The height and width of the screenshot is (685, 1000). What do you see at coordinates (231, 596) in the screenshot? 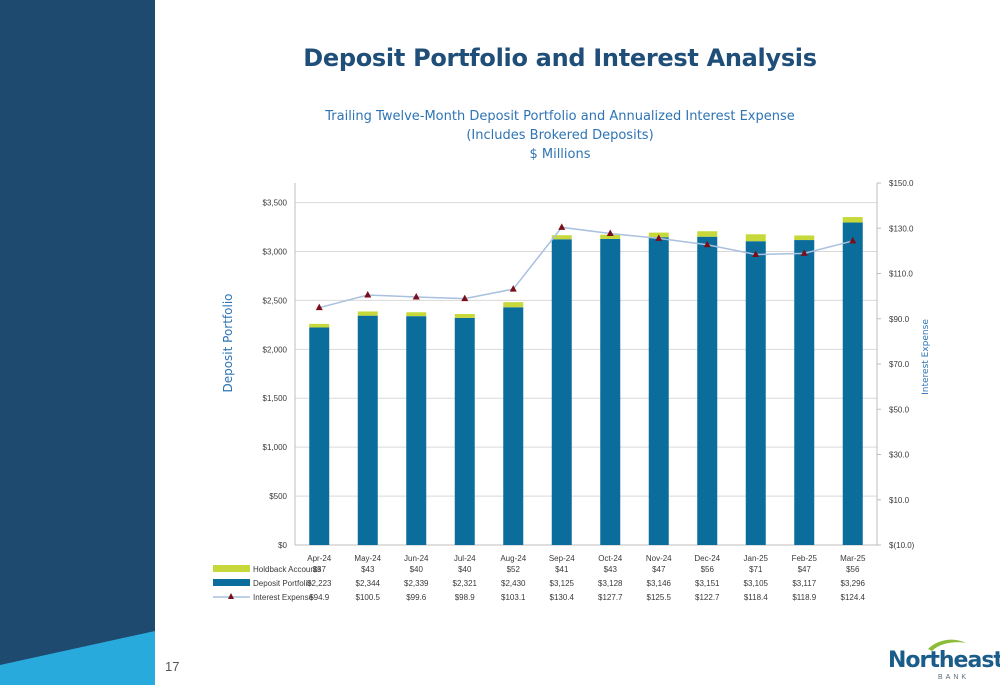
I see `legend-marker-interest-expense` at bounding box center [231, 596].